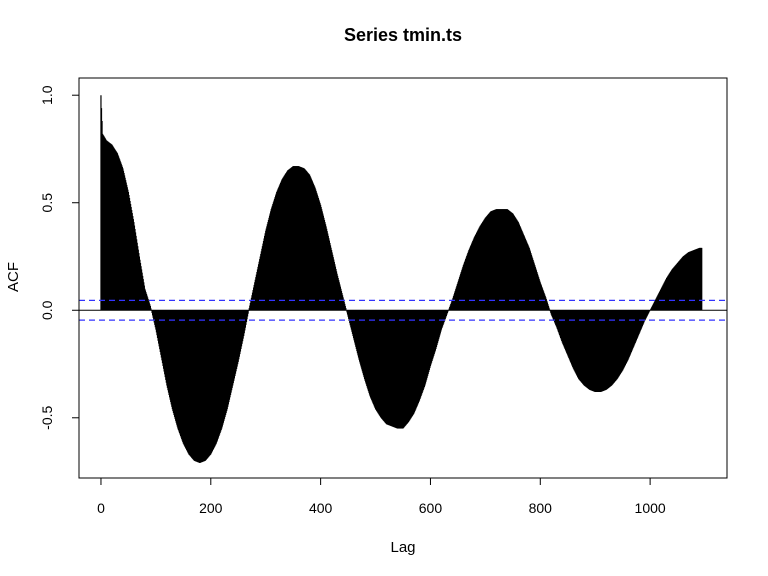 This screenshot has height=576, width=768. Describe the element at coordinates (47, 203) in the screenshot. I see `y-tick-label: 0.5` at that location.